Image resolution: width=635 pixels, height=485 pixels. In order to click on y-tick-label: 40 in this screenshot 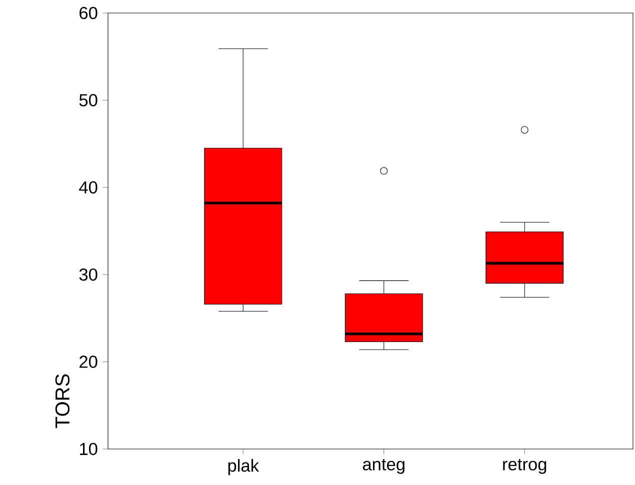, I will do `click(88, 187)`.